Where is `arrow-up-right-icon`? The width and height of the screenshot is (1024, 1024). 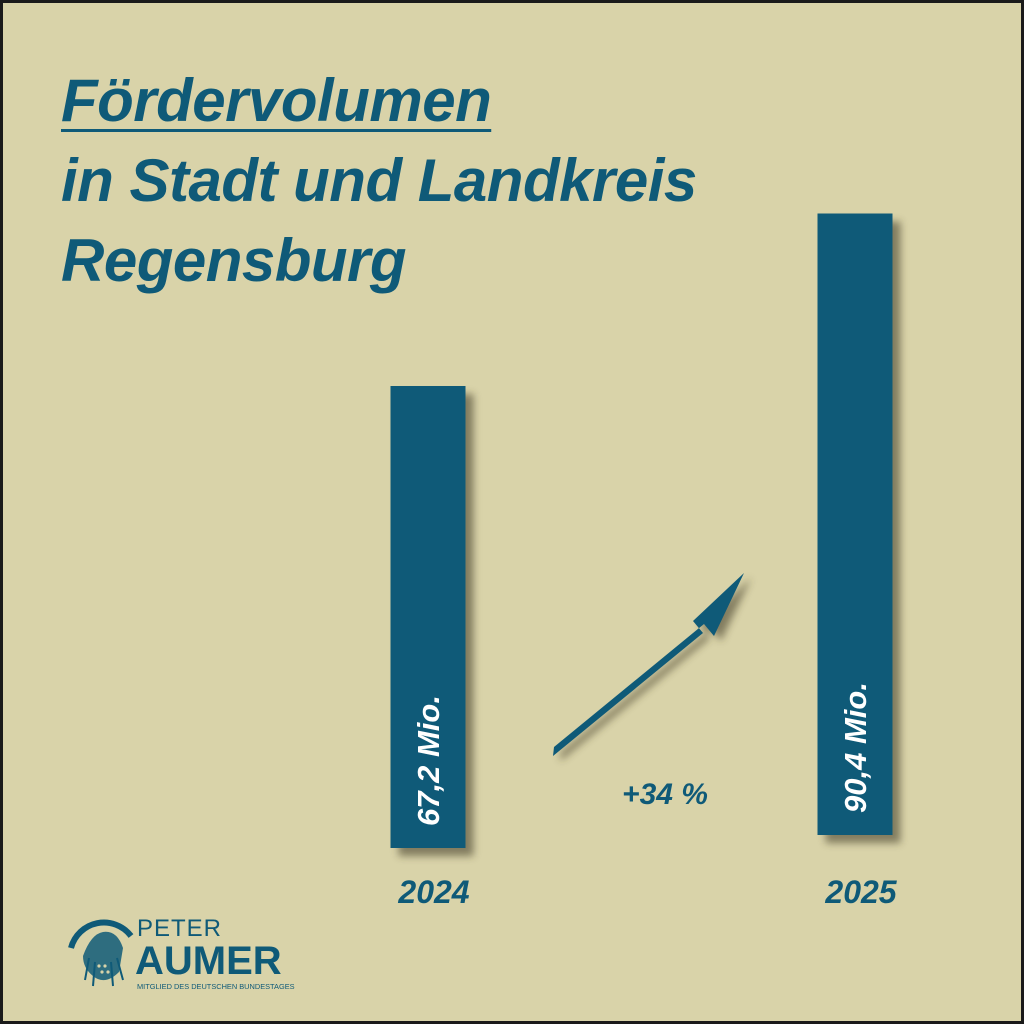 arrow-up-right-icon is located at coordinates (648, 664).